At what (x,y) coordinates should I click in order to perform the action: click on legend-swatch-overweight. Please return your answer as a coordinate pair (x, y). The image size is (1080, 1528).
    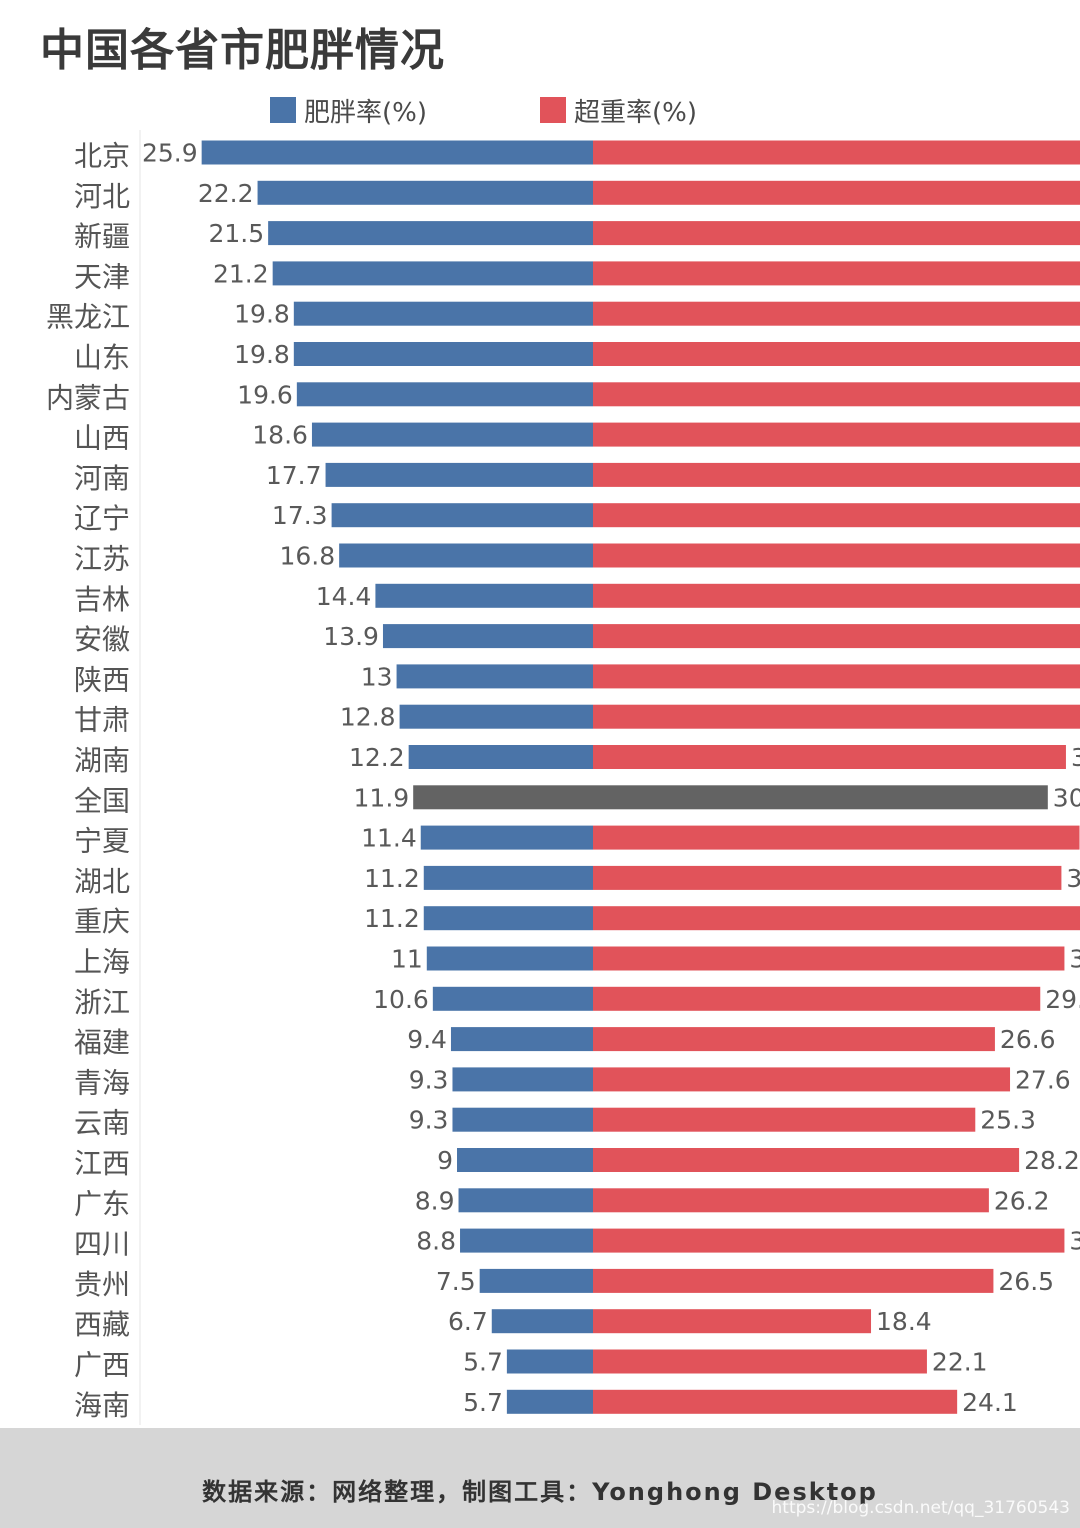
    Looking at the image, I should click on (553, 110).